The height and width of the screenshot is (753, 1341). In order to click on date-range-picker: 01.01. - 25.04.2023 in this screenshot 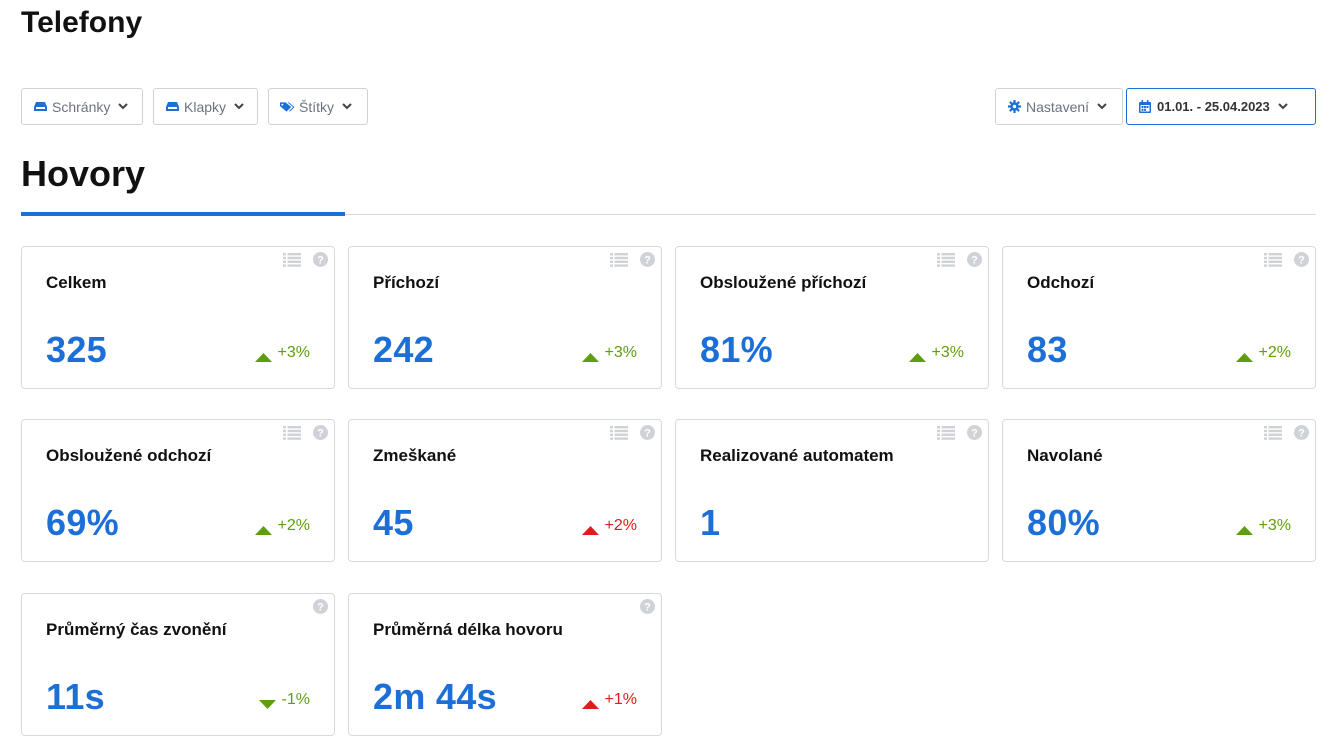, I will do `click(1221, 106)`.